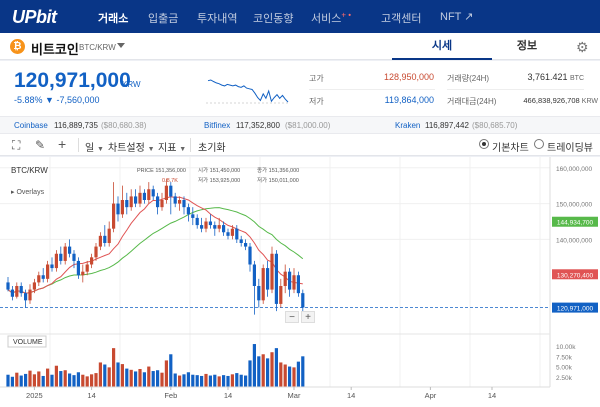 Image resolution: width=600 pixels, height=407 pixels. What do you see at coordinates (161, 171) in the screenshot?
I see `ohlc-price: PRICE 151,356,000` at bounding box center [161, 171].